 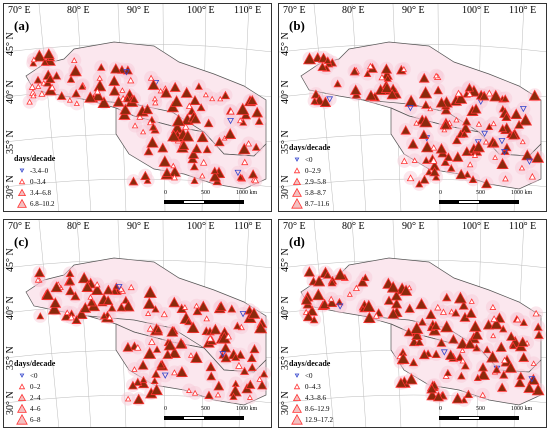 What do you see at coordinates (412, 48) in the screenshot?
I see `graticule-parallel` at bounding box center [412, 48].